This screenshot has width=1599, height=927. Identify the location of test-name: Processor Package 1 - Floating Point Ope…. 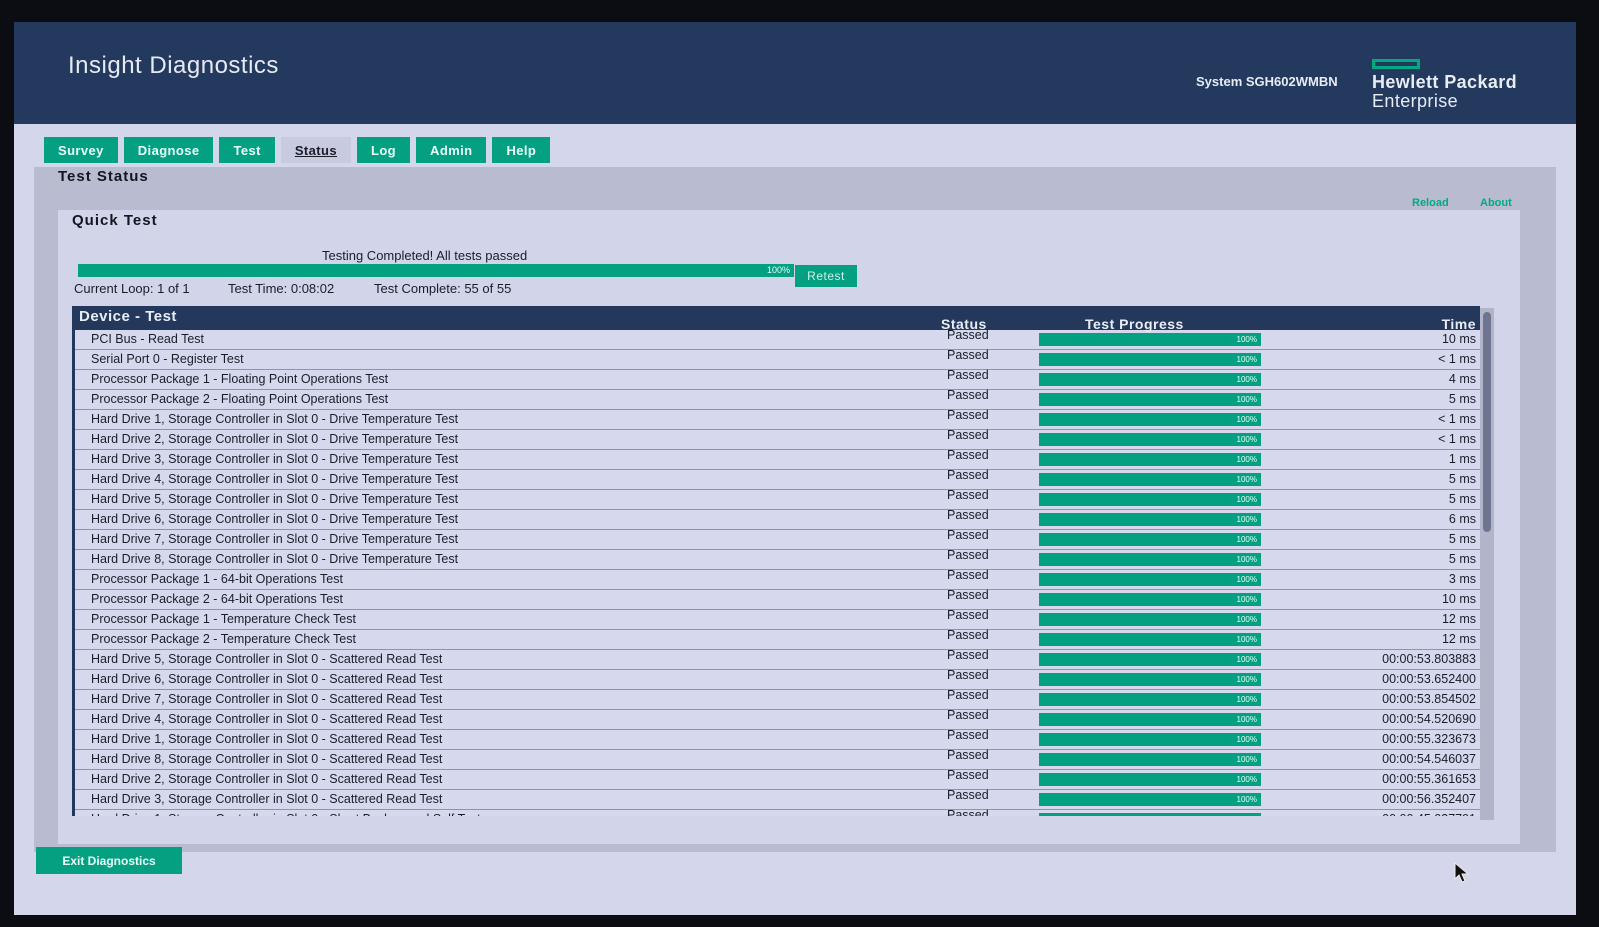
(240, 379).